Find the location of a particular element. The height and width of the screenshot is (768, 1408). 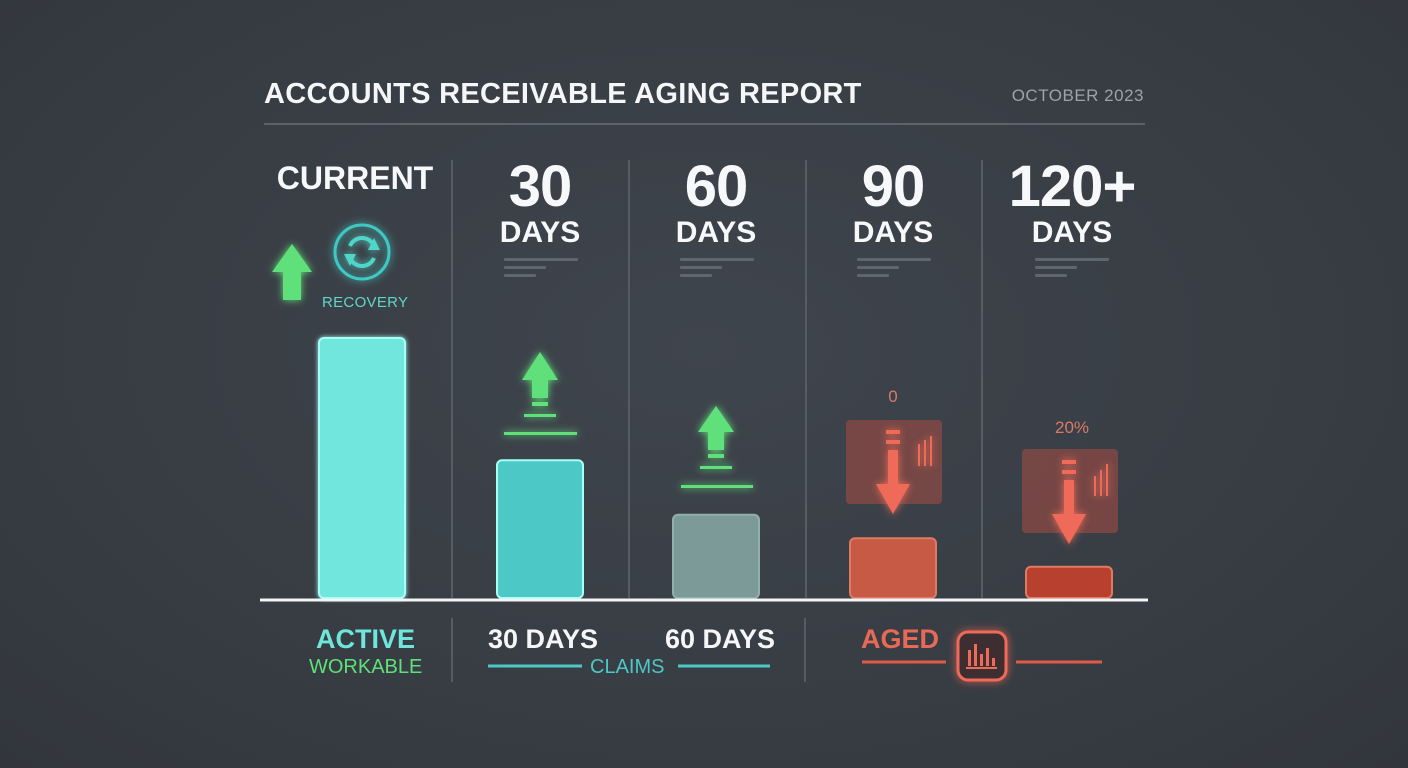

column-unit-90: DAYS is located at coordinates (893, 232).